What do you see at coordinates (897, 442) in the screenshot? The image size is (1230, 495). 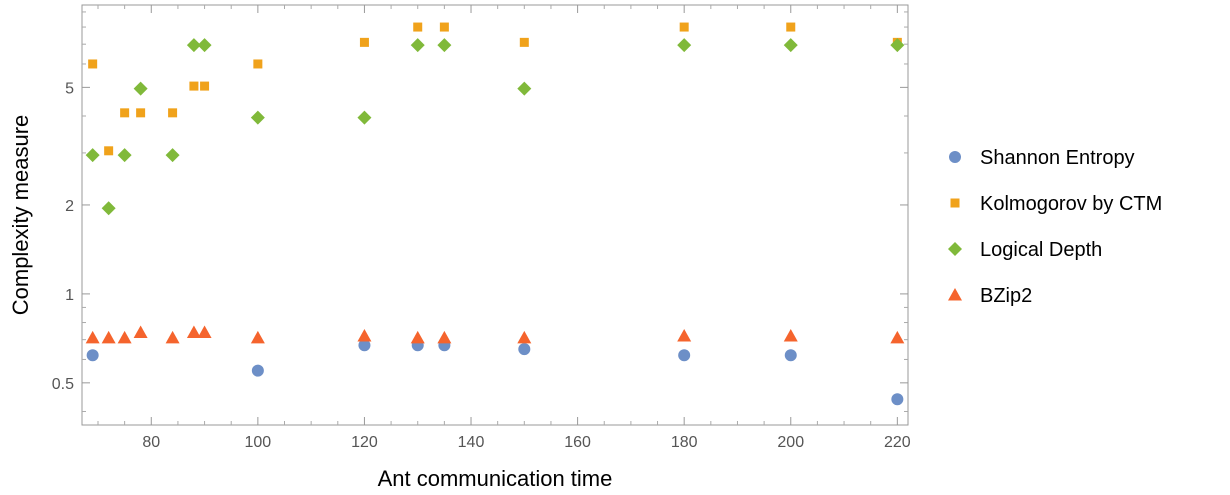 I see `x-tick-label: 220` at bounding box center [897, 442].